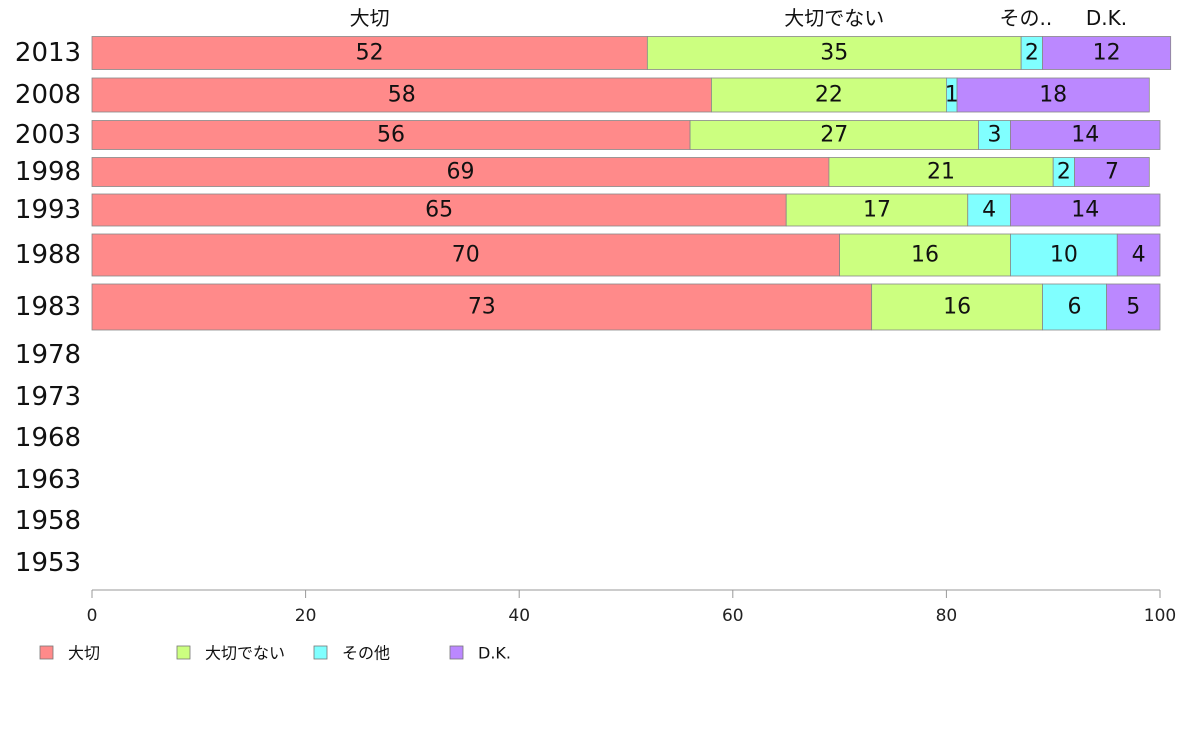  I want to click on series-header-1: 大切でない, so click(834, 18).